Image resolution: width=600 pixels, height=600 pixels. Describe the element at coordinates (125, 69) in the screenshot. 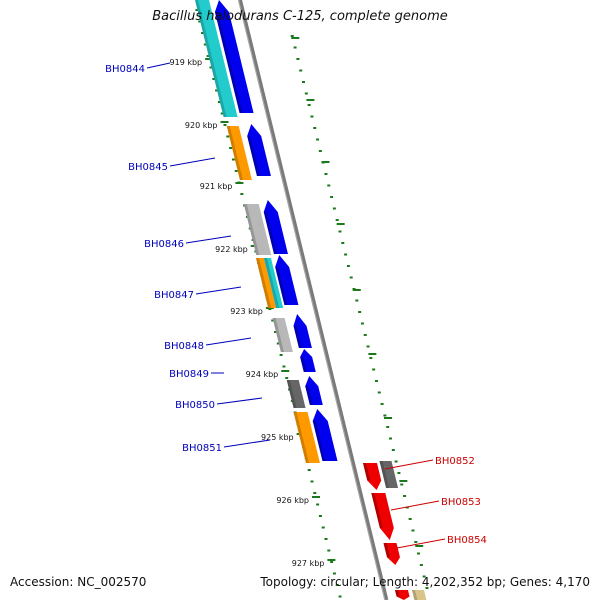

I see `gene-label-bh0844: BH0844` at that location.